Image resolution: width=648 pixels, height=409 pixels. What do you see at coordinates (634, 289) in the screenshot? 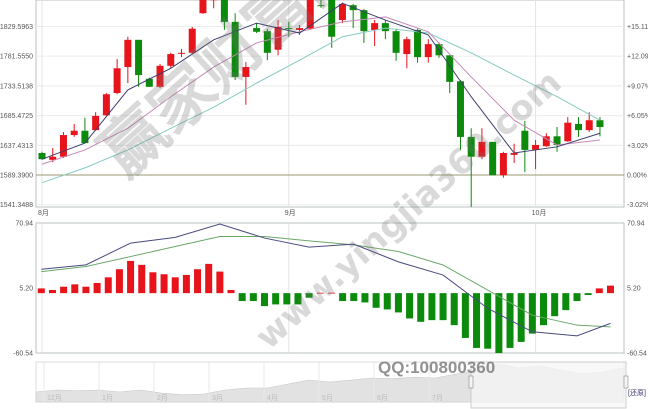
I see `macd-right-tick-label: 5.20` at bounding box center [634, 289].